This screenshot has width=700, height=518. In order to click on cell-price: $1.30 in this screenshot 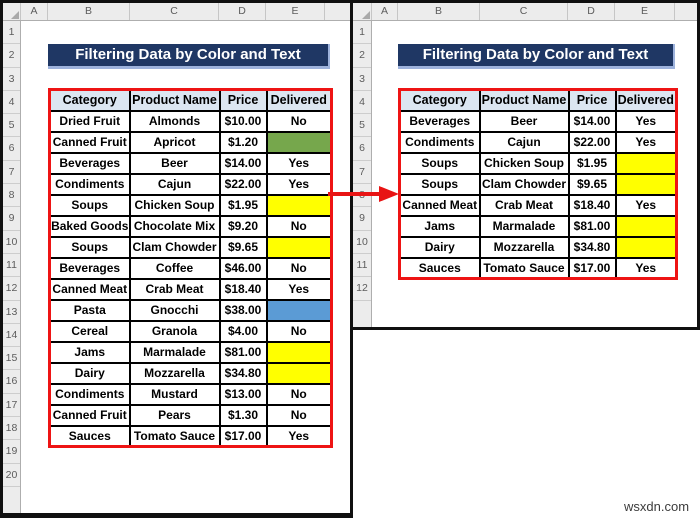, I will do `click(243, 415)`.